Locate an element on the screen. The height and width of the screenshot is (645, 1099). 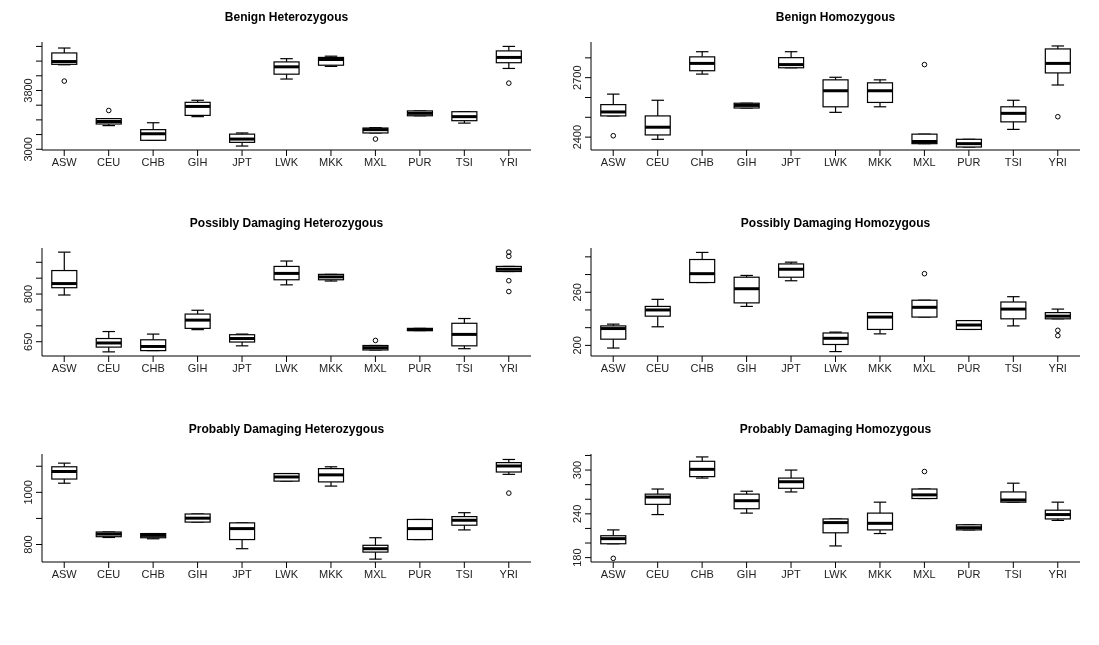
y-tick-label: 2400 is located at coordinates (577, 137).